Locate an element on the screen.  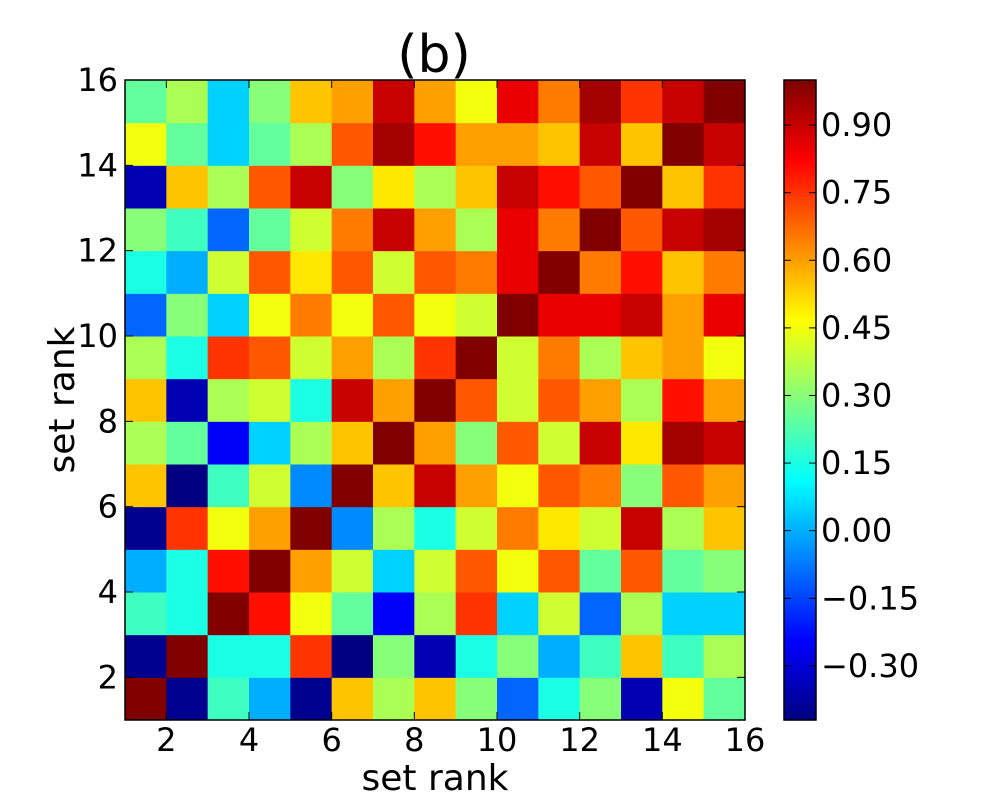
x-axis-title: set rank is located at coordinates (435, 778).